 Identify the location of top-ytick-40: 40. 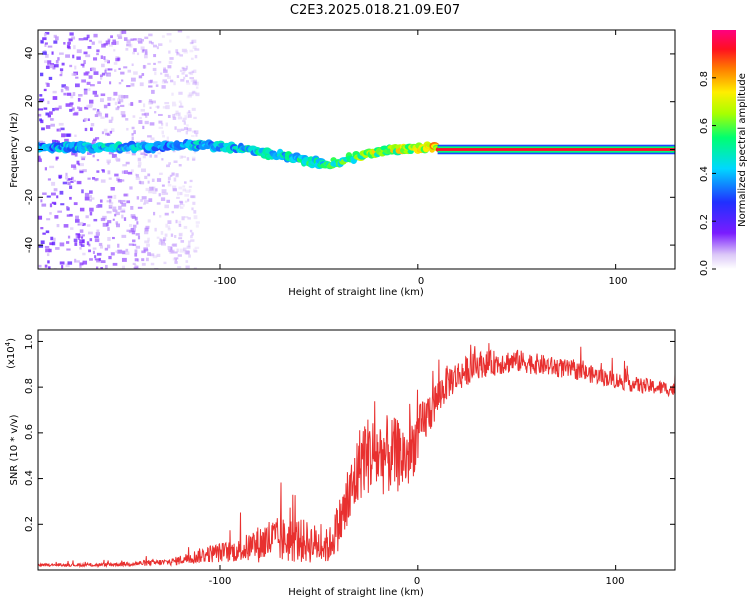
(29, 53).